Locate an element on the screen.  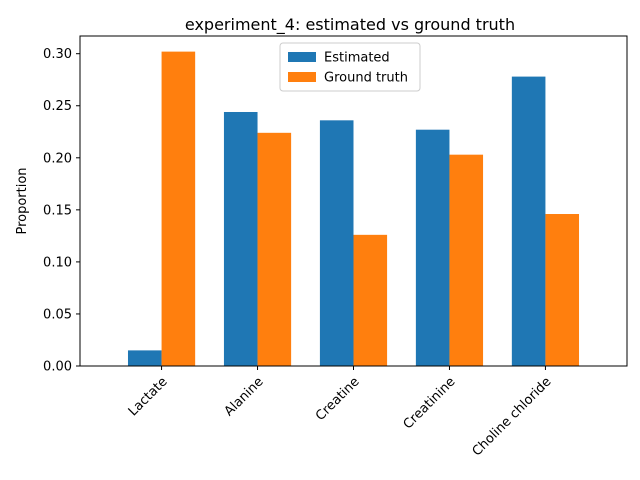
bar-estimated-lactate is located at coordinates (144, 358).